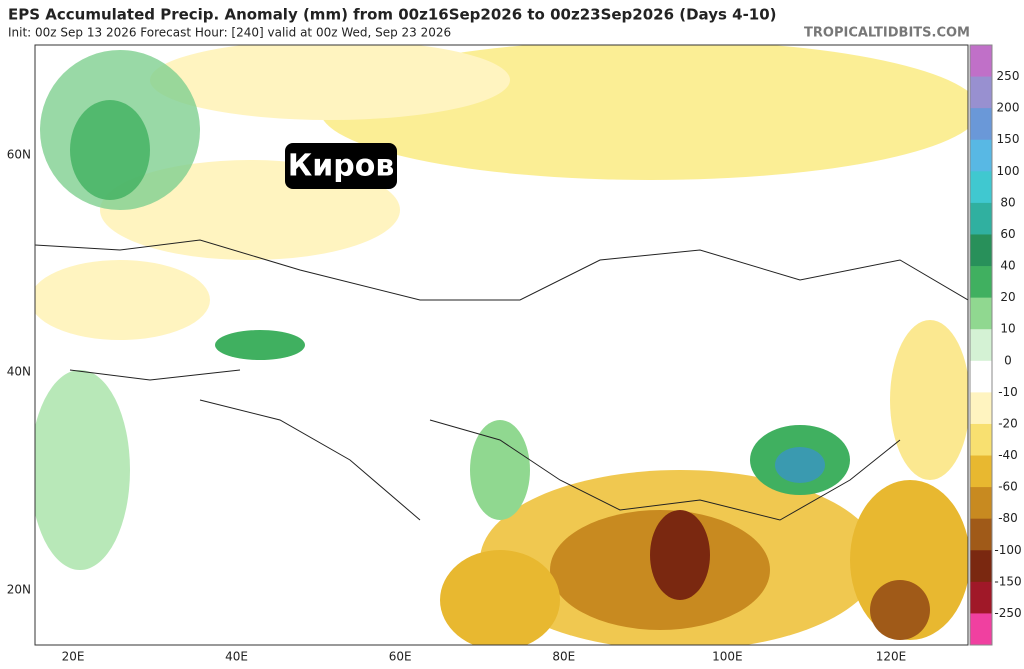 The width and height of the screenshot is (1024, 669). I want to click on city-label: Киров, so click(341, 166).